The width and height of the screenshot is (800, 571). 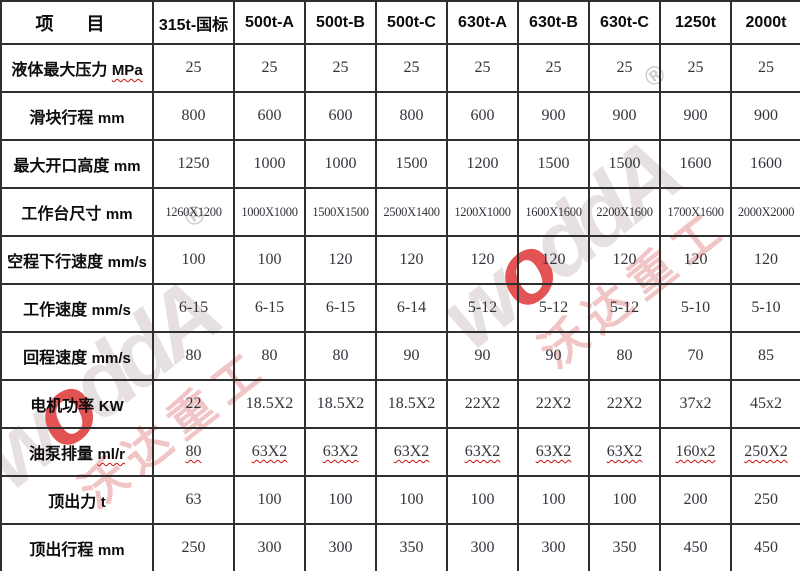 I want to click on row-label-text: 空程下行速度, so click(x=55, y=262).